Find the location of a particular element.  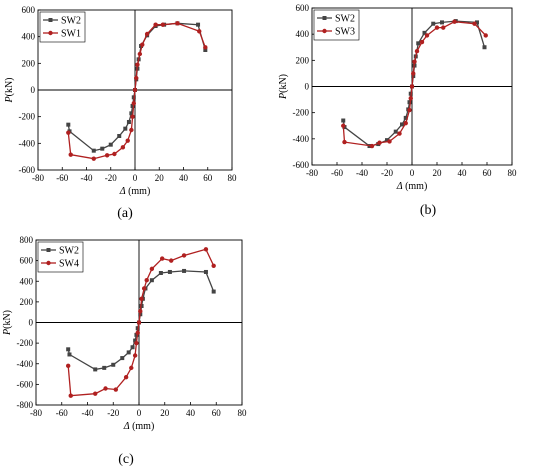

x-tick-label: 80 is located at coordinates (233, 178).